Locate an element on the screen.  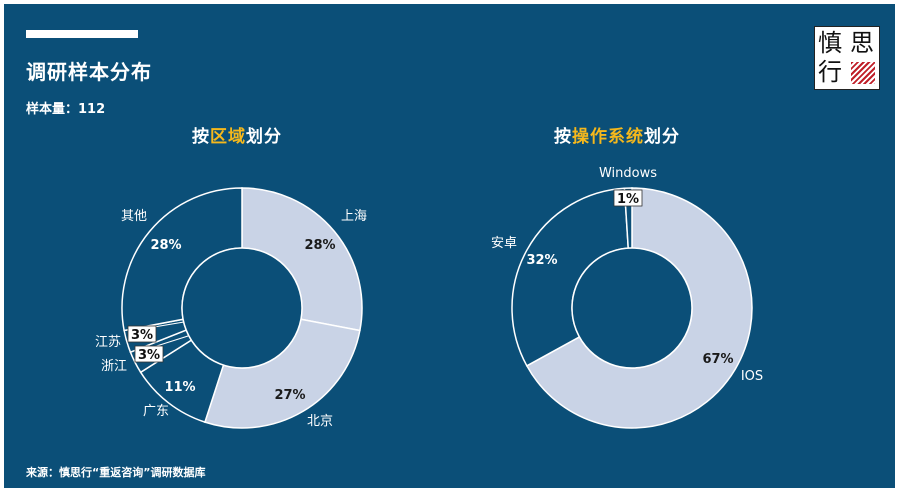
pct-label-1-0: 67% is located at coordinates (717, 359).